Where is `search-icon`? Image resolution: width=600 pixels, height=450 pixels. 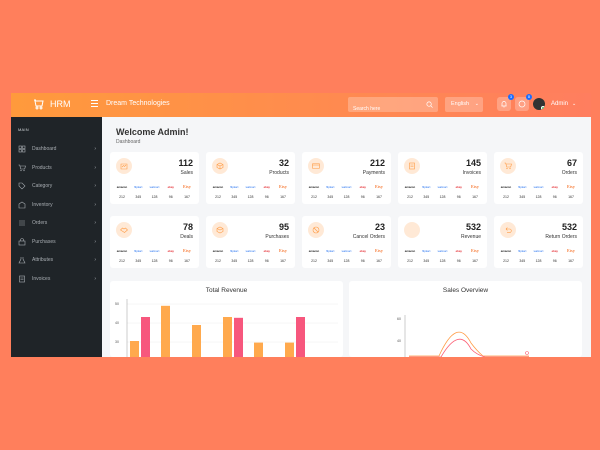 search-icon is located at coordinates (429, 104).